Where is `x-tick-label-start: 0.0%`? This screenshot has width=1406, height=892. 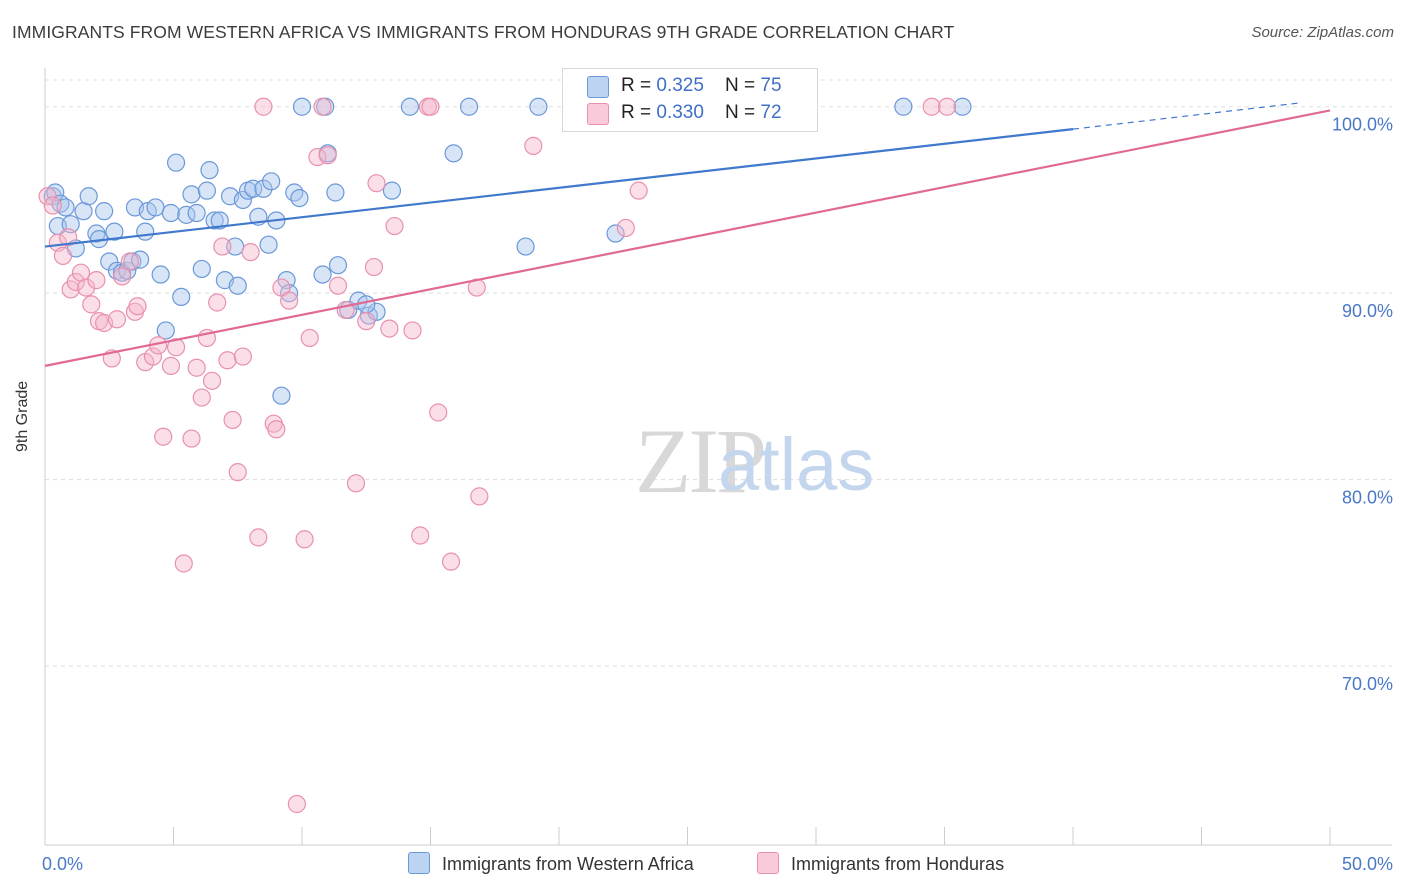 x-tick-label-start: 0.0% is located at coordinates (62, 864).